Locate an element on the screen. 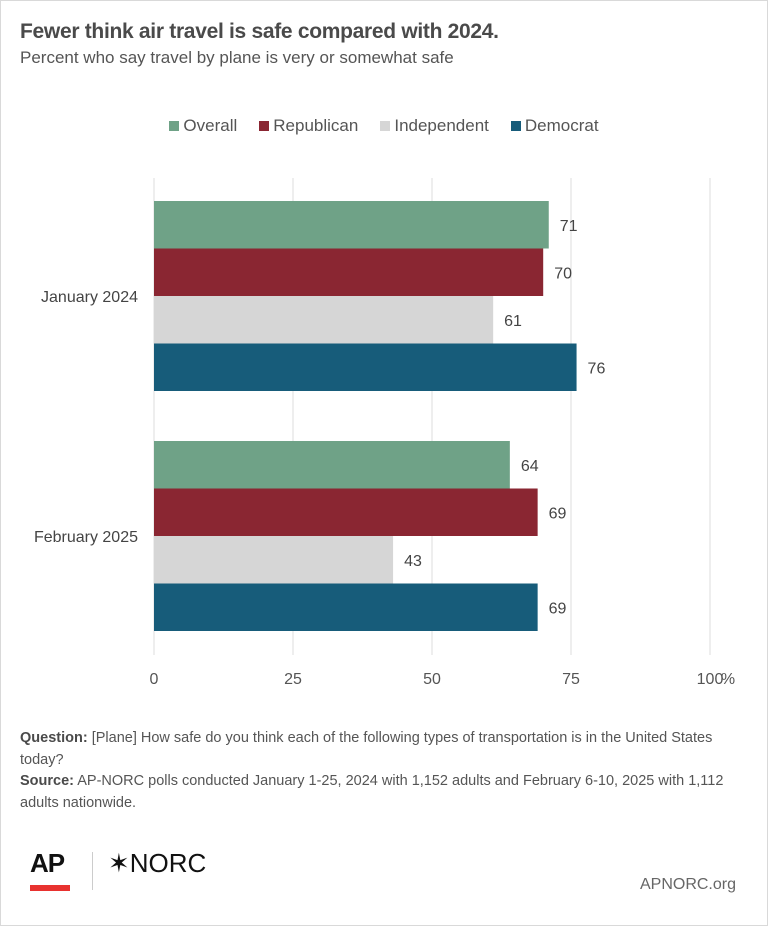 This screenshot has height=926, width=768. x-tick-label: 75 is located at coordinates (571, 679).